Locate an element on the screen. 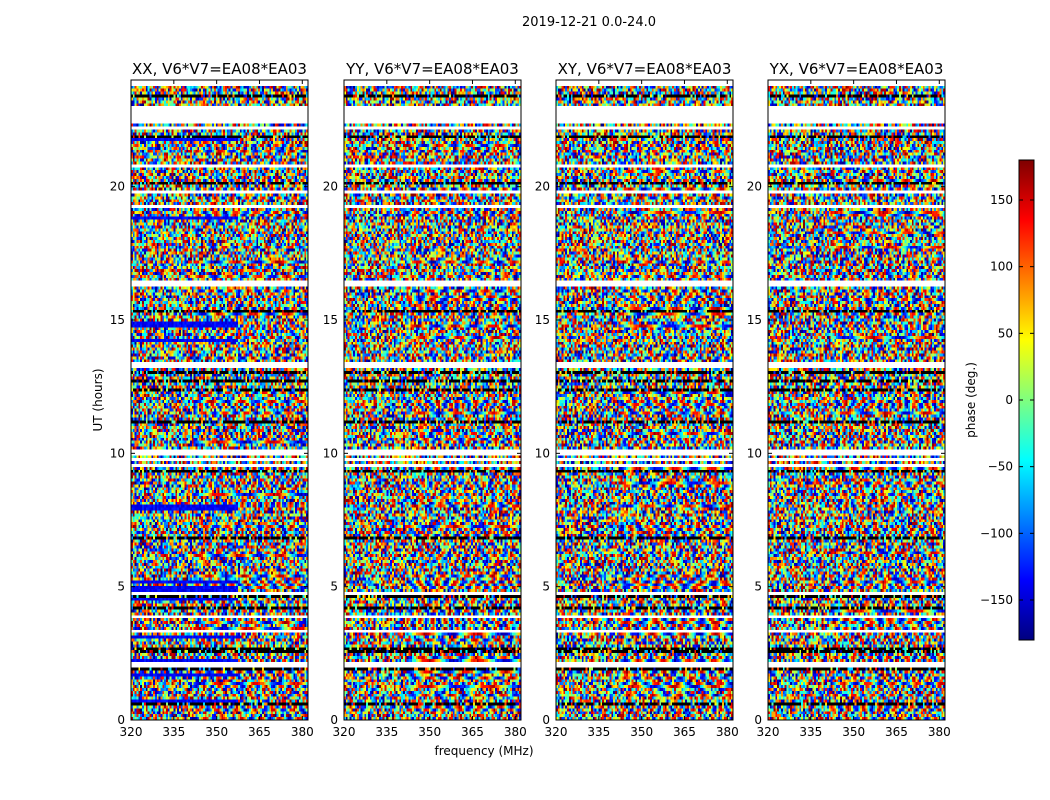  panel-title-3: XY, V6*V7=EA08*EA03 is located at coordinates (645, 69).